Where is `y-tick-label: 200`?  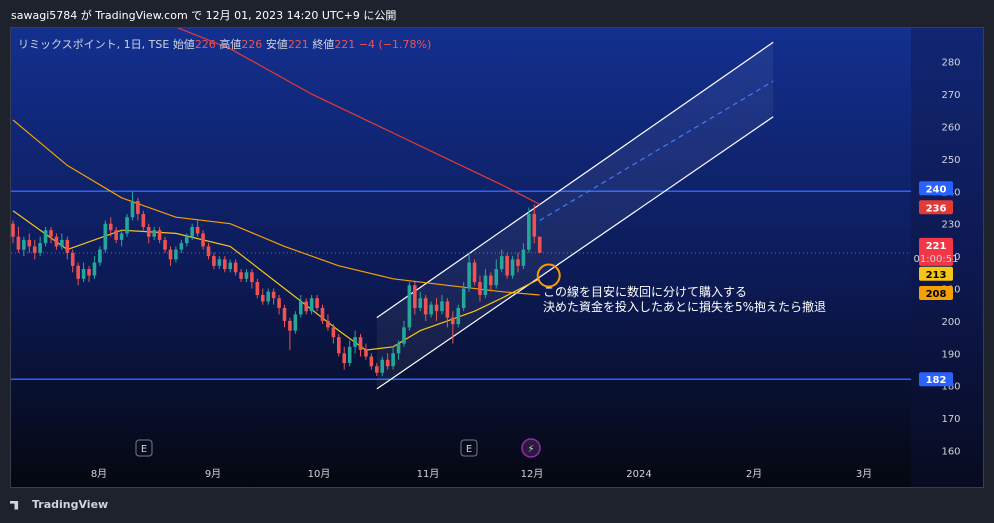
y-tick-label: 200 is located at coordinates (950, 322).